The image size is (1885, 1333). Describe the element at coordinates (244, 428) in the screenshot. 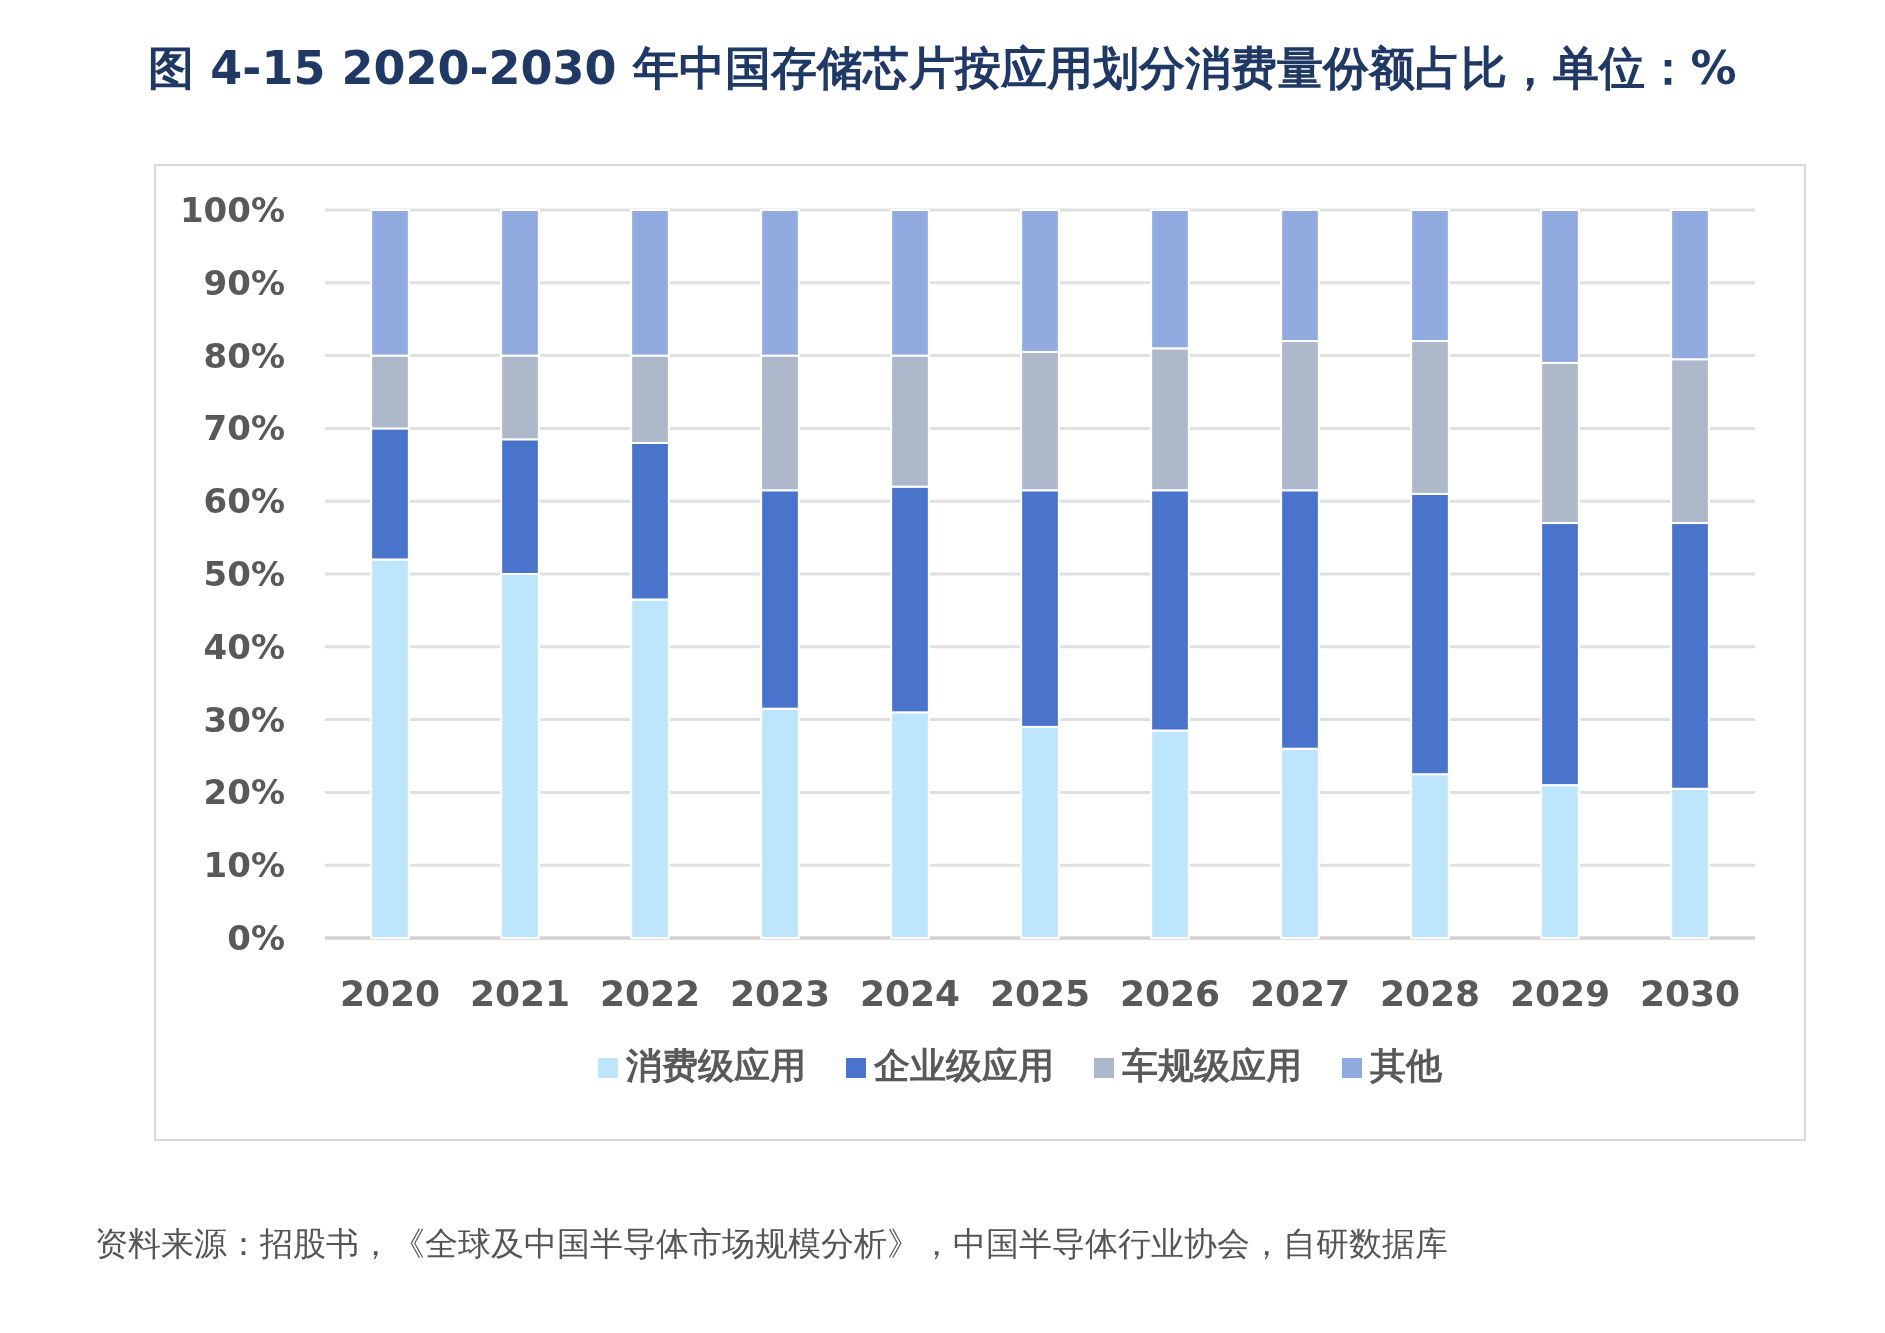

I see `y-tick-label: 70%` at that location.